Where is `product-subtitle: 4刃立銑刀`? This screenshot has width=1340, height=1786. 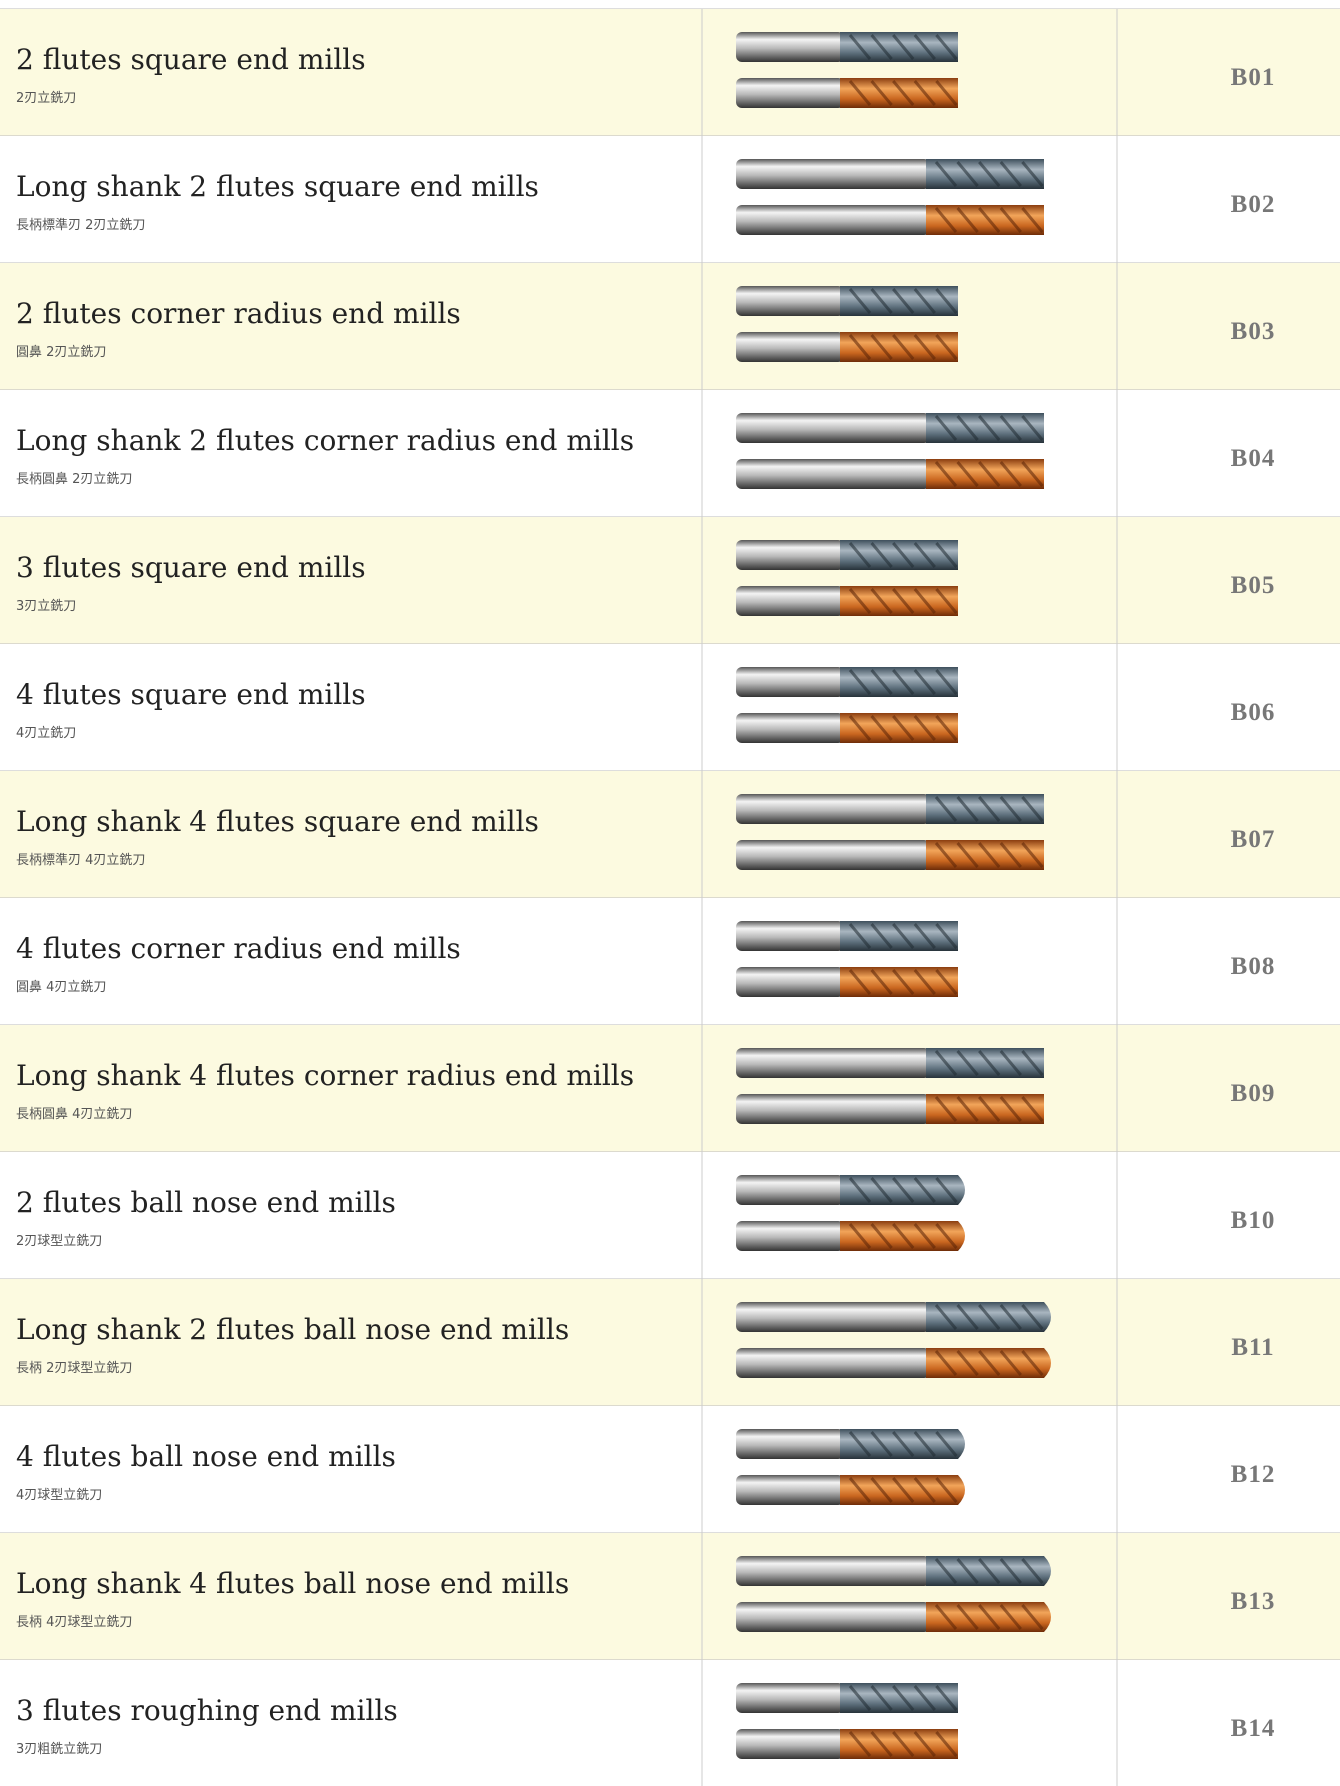
product-subtitle: 4刃立銑刀 is located at coordinates (46, 733).